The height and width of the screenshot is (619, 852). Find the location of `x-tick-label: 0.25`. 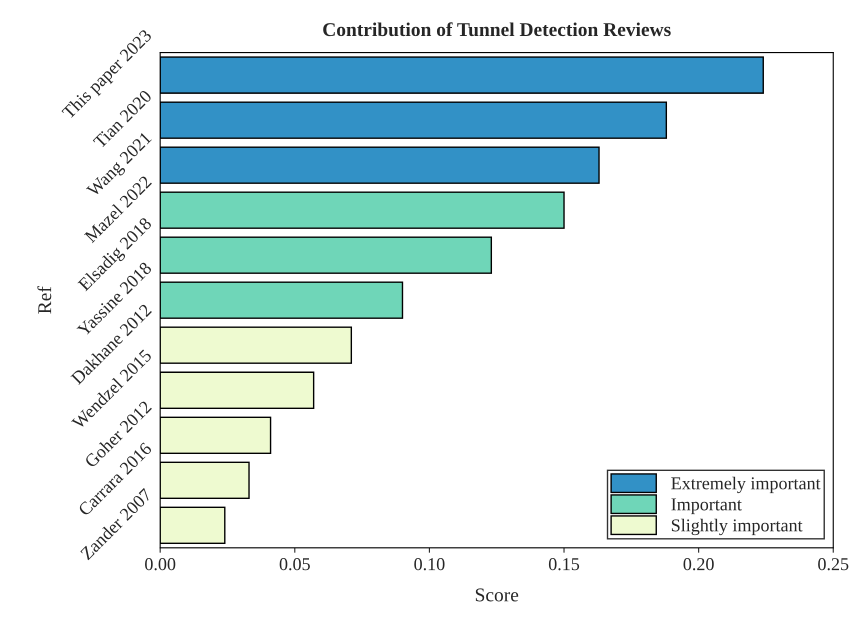

x-tick-label: 0.25 is located at coordinates (833, 564).